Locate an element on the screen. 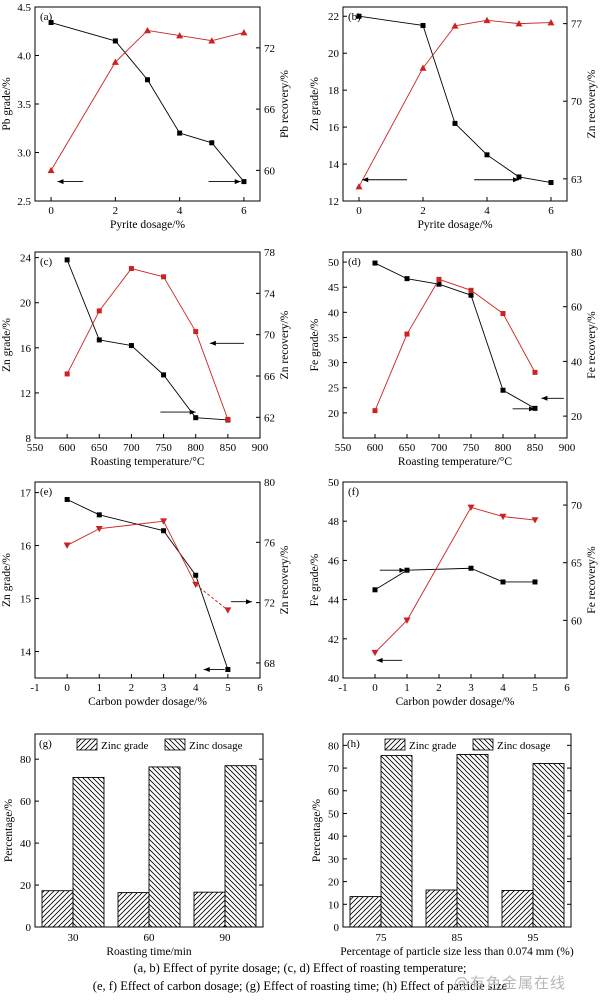  legend-label: Zinc grade is located at coordinates (432, 746).